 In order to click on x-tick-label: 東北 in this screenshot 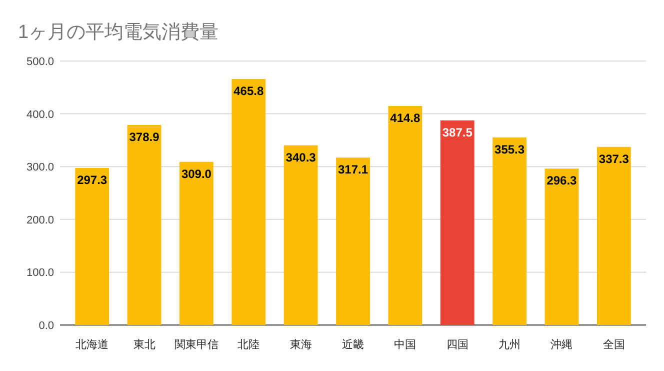, I will do `click(144, 344)`.